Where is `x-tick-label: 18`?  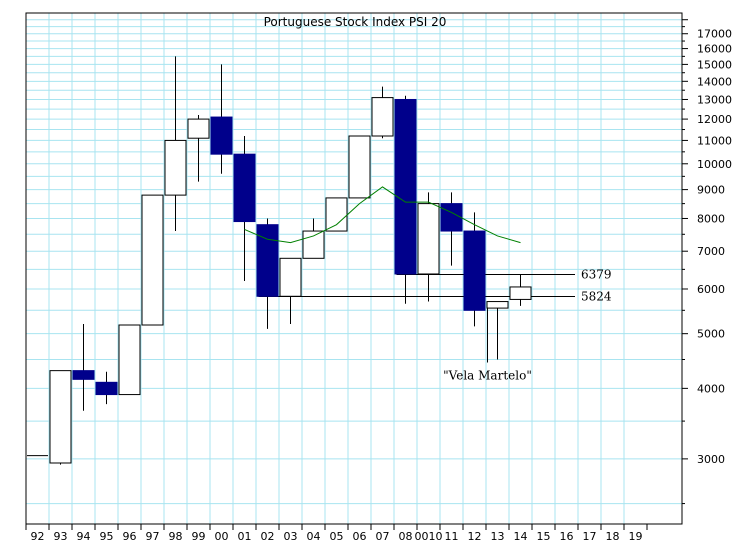
x-tick-label: 18 is located at coordinates (613, 536).